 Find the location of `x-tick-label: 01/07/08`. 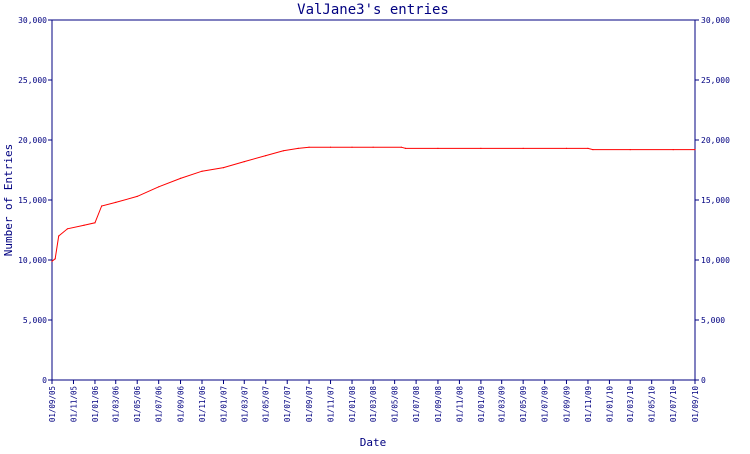

x-tick-label: 01/07/08 is located at coordinates (416, 404).